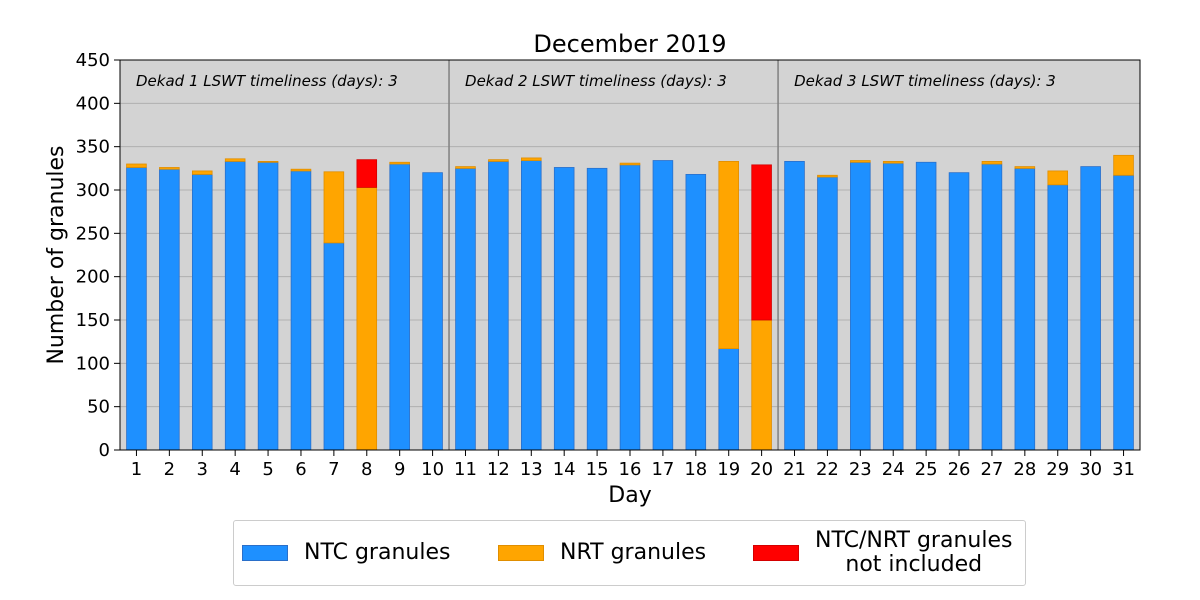  I want to click on x-tick-label: 14, so click(564, 469).